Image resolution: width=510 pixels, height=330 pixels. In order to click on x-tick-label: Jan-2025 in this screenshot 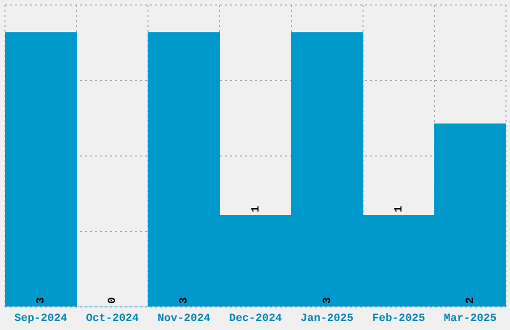, I will do `click(327, 319)`.